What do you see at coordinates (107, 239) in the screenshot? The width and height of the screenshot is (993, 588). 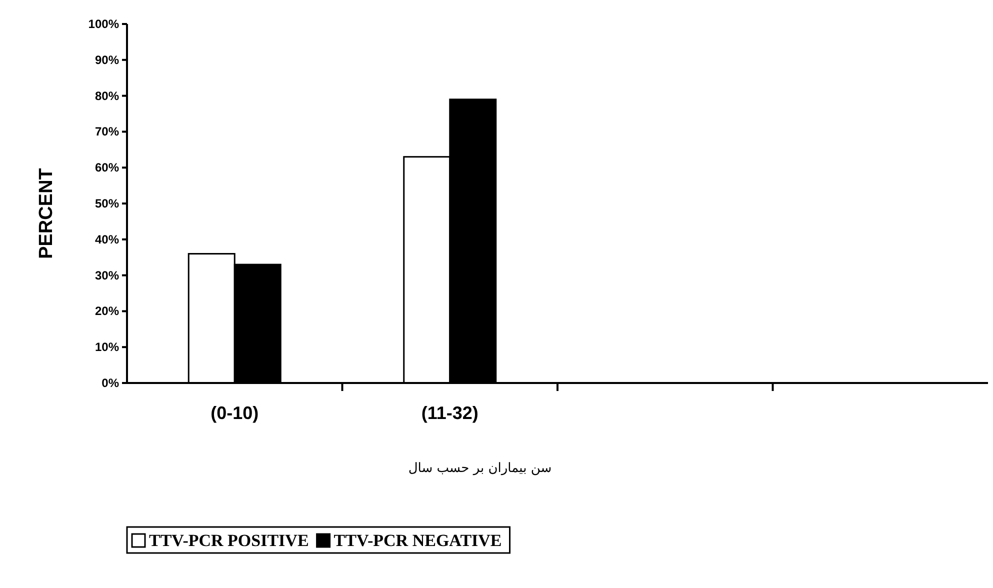 I see `y-tick-label: 40%` at bounding box center [107, 239].